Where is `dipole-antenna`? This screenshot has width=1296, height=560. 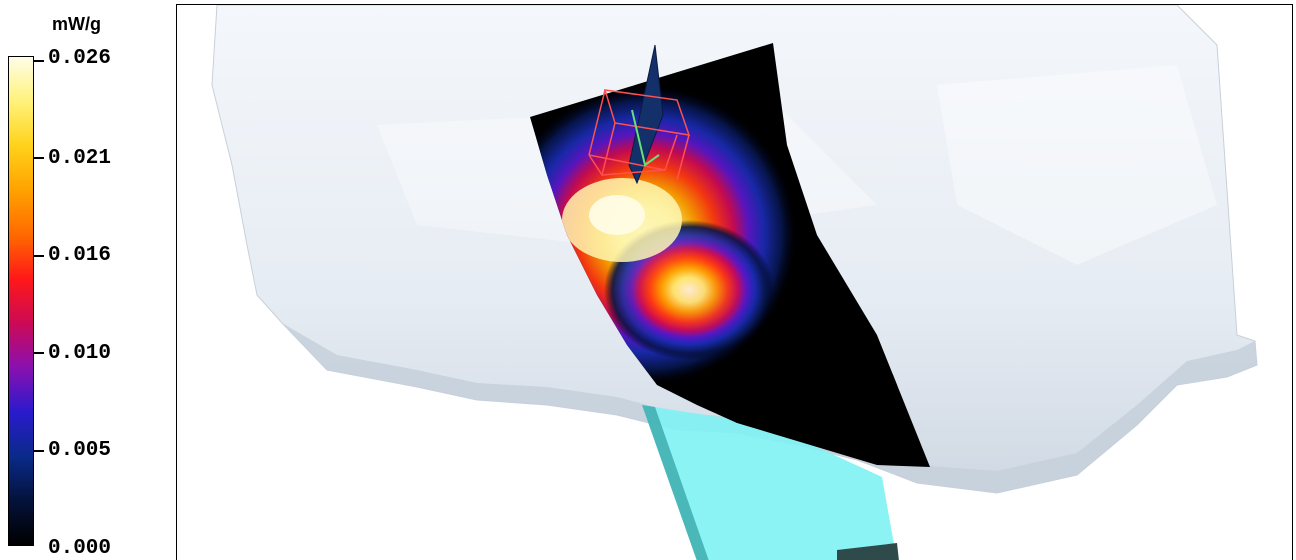
dipole-antenna is located at coordinates (646, 114).